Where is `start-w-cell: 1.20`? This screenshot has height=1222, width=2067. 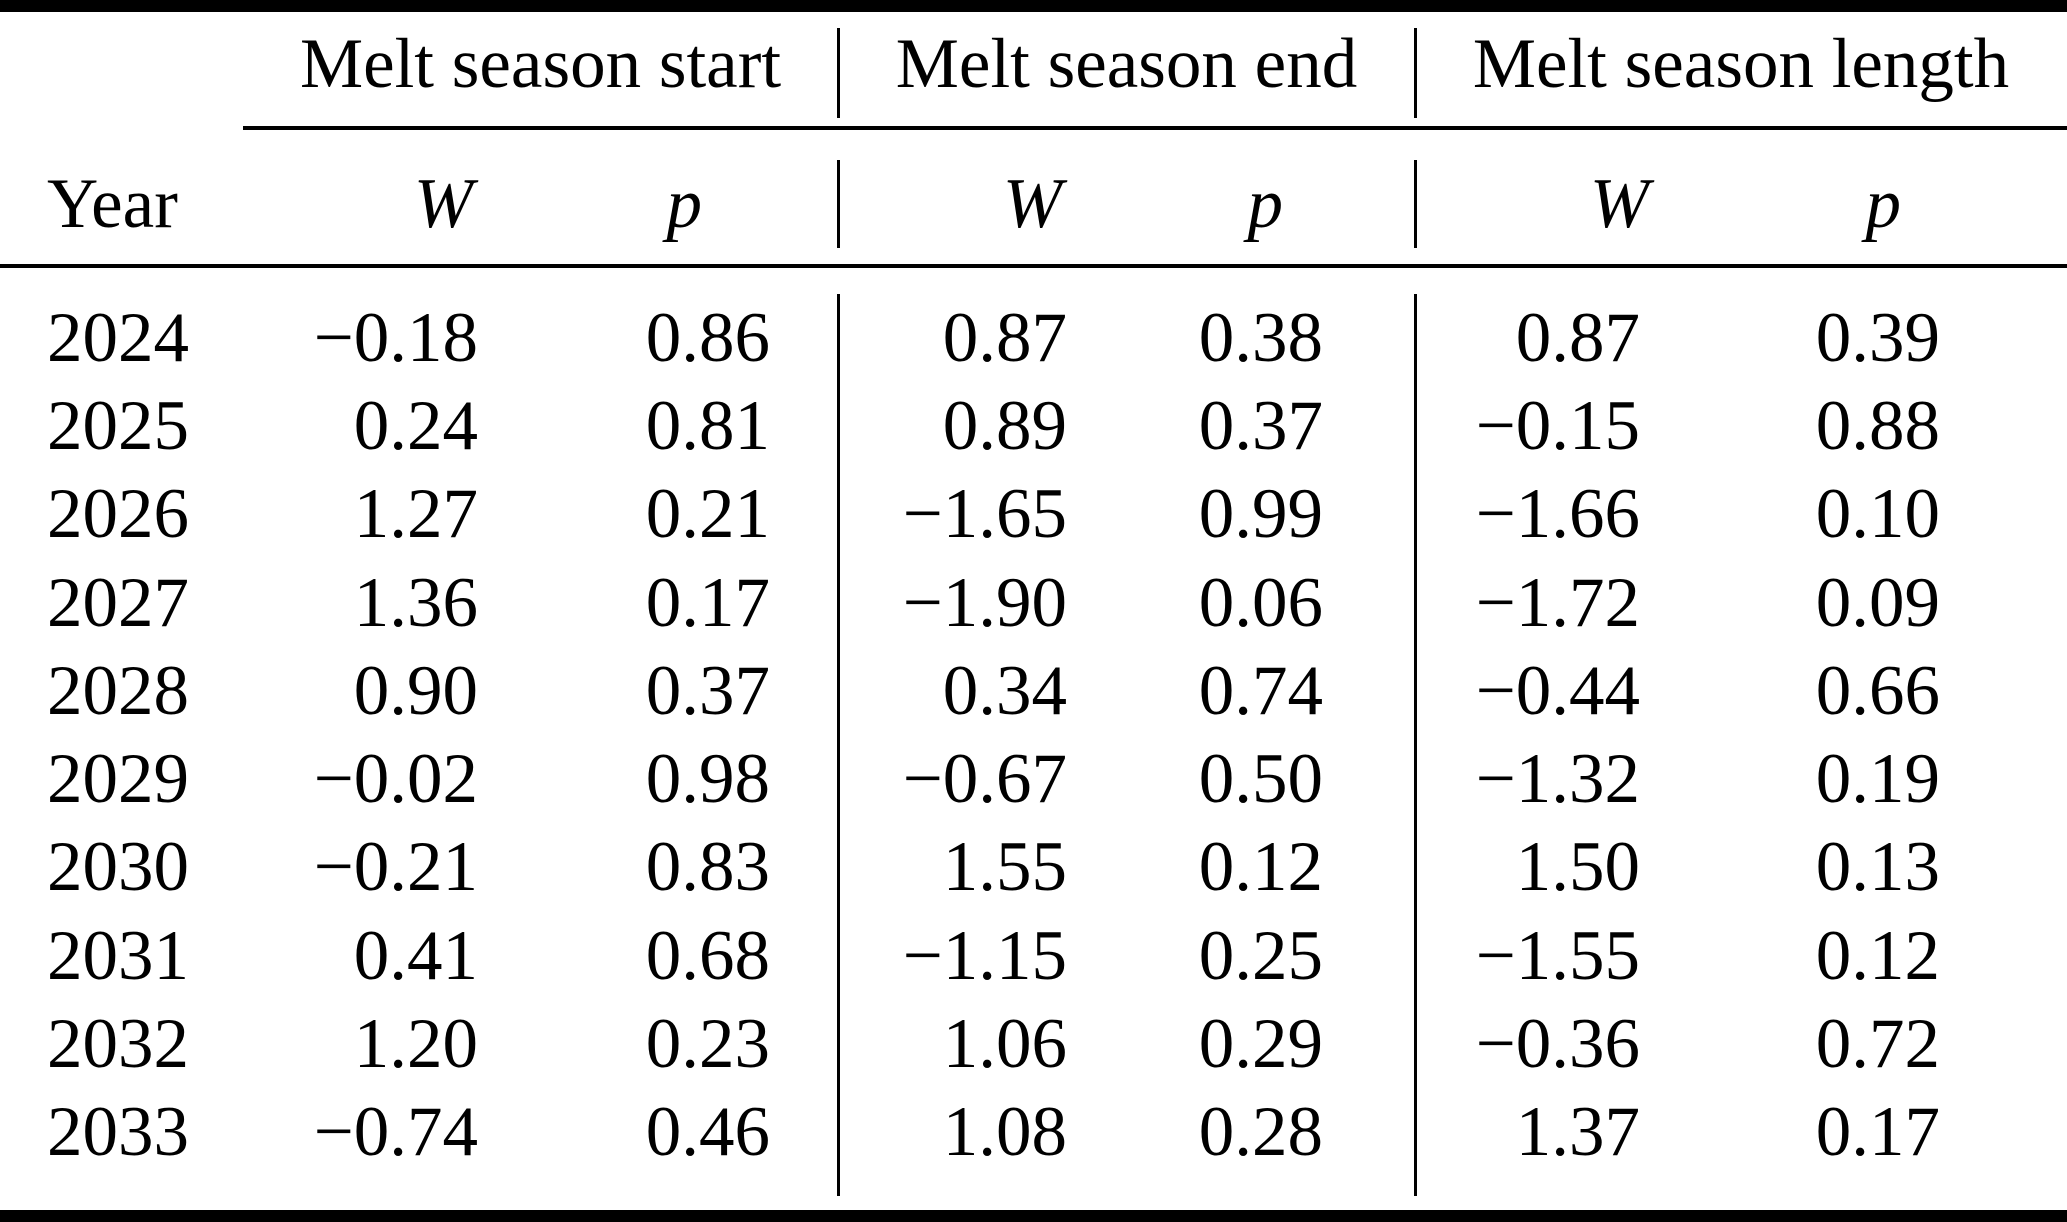 start-w-cell: 1.20 is located at coordinates (415, 1044).